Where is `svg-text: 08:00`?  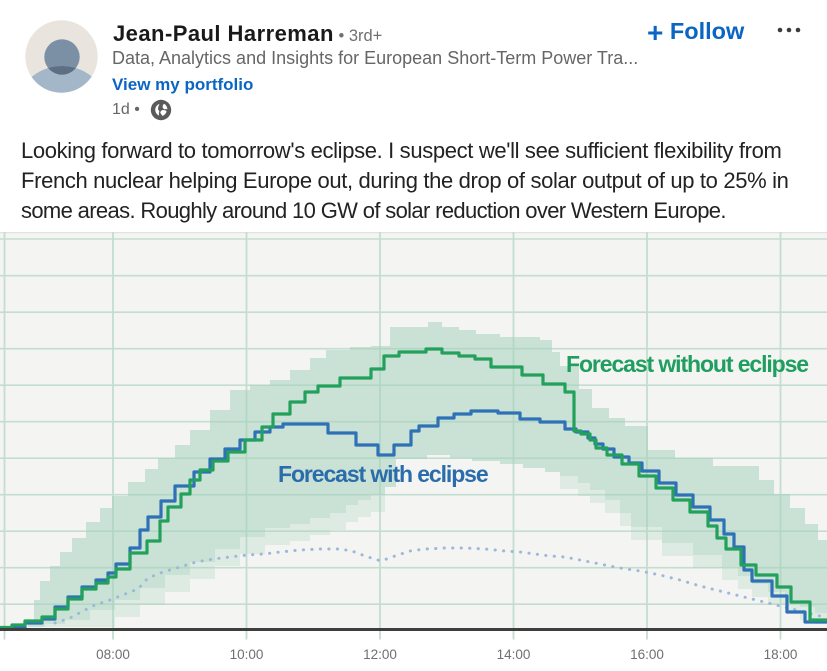 svg-text: 08:00 is located at coordinates (113, 654).